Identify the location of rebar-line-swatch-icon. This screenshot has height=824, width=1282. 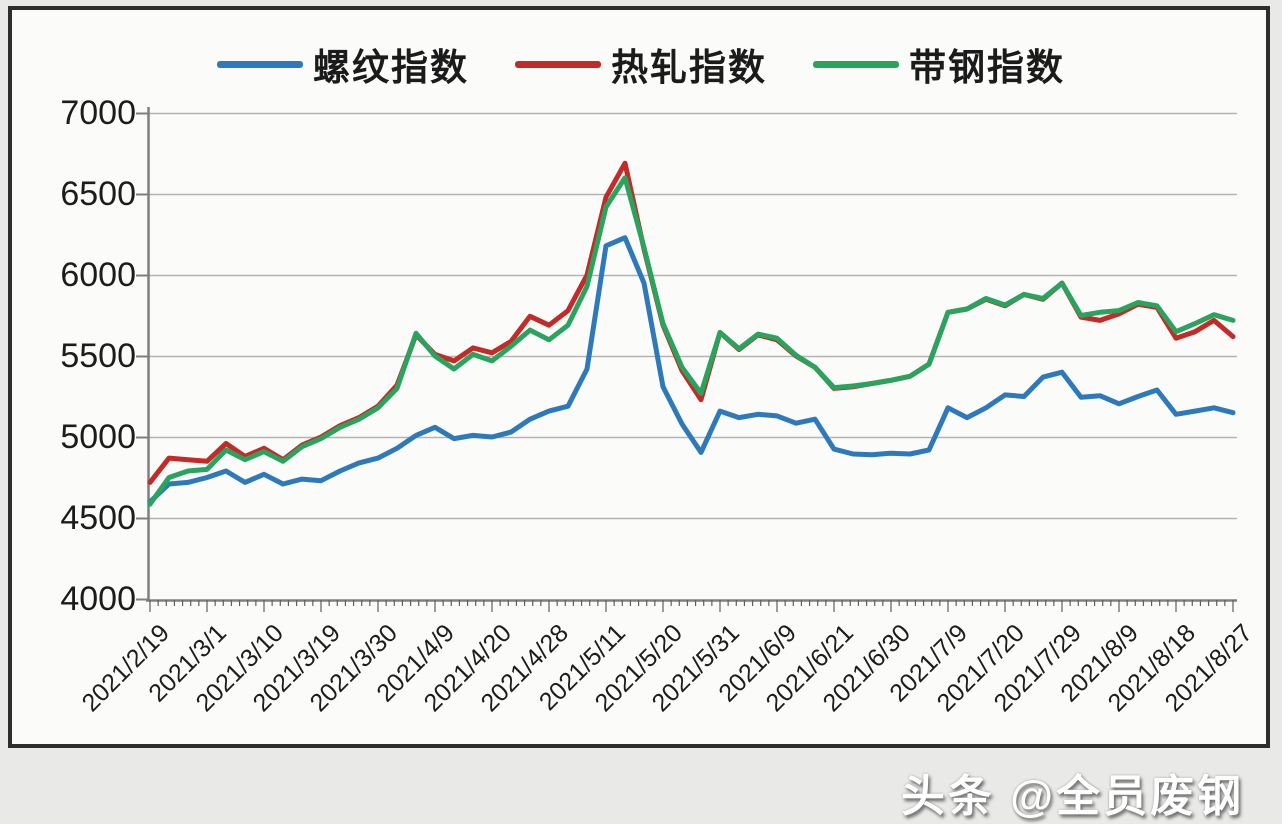
(260, 64).